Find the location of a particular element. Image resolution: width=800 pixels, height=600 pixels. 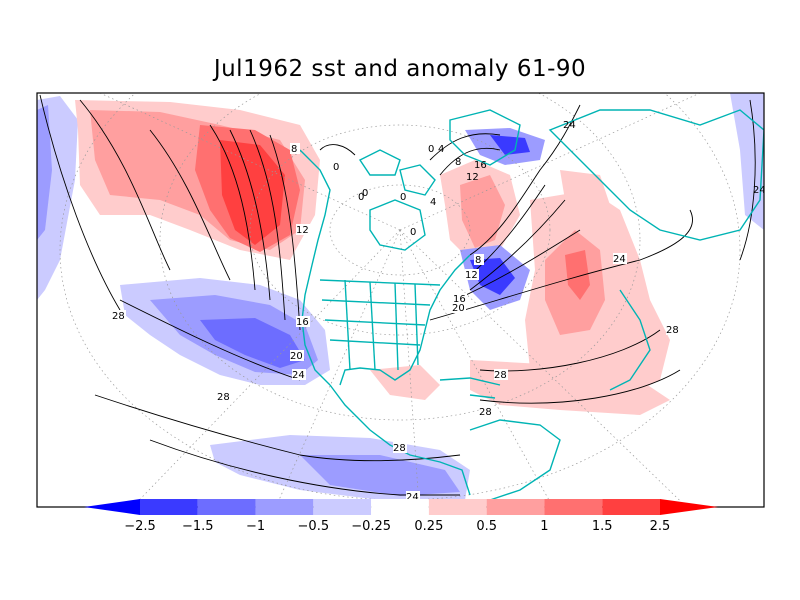

contour-label-8-greenland: 8 is located at coordinates (458, 162).